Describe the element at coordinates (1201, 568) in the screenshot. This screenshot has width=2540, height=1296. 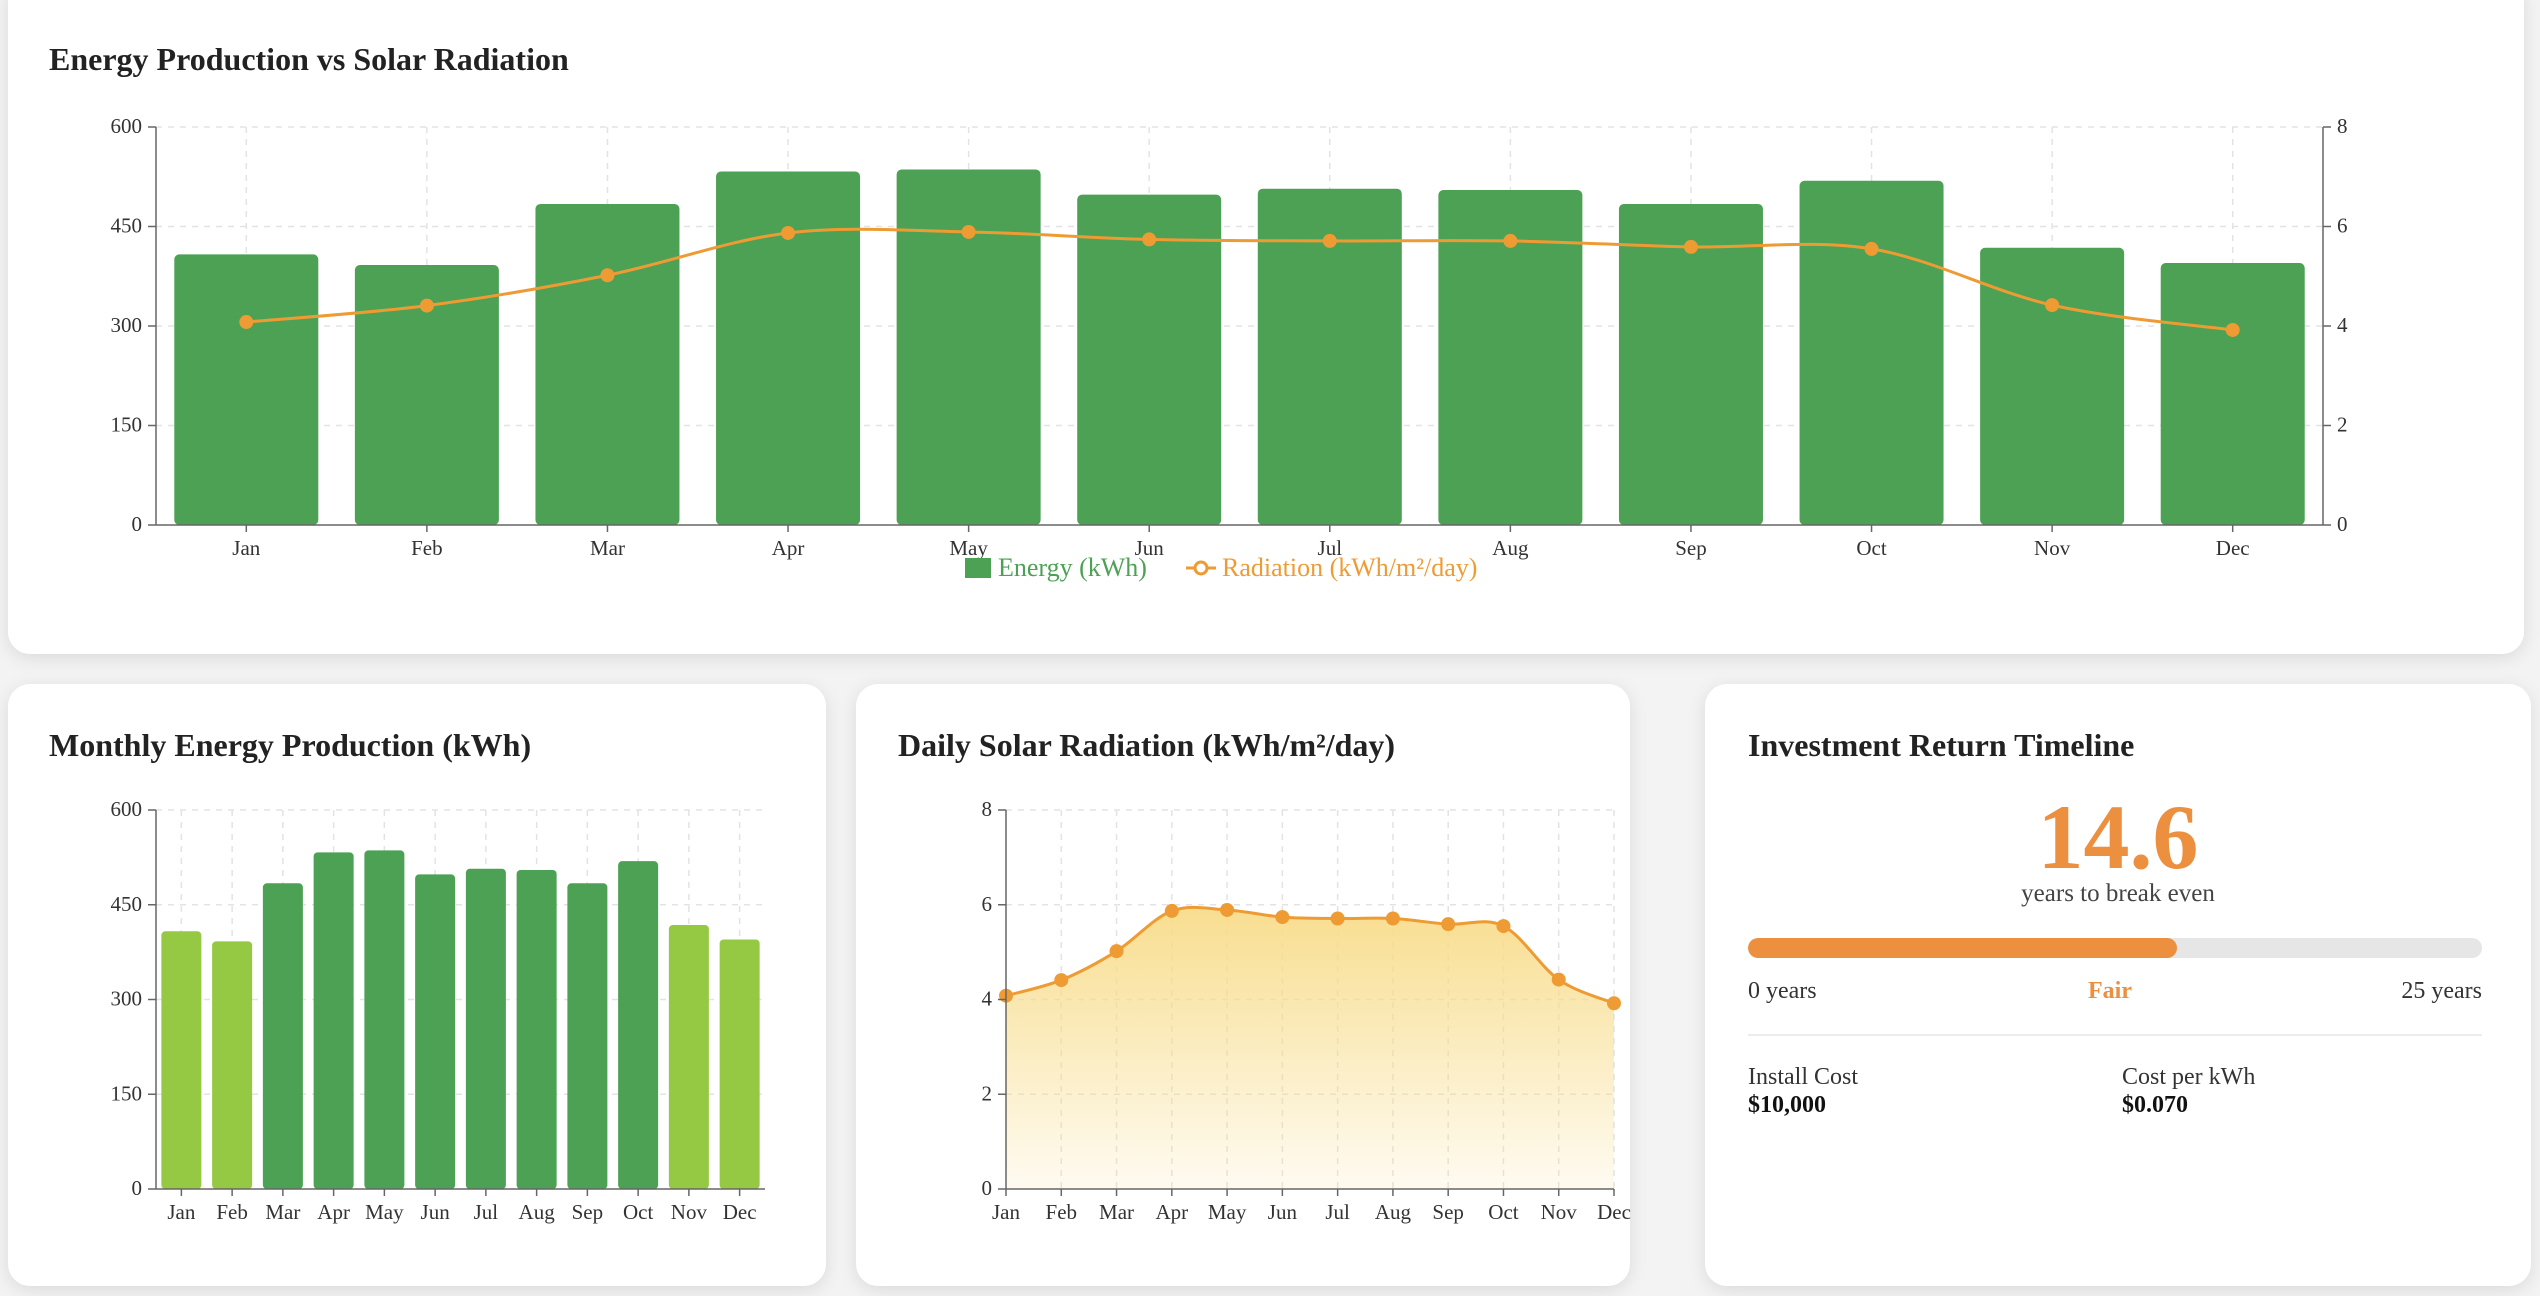
I see `legend-radiation-marker` at that location.